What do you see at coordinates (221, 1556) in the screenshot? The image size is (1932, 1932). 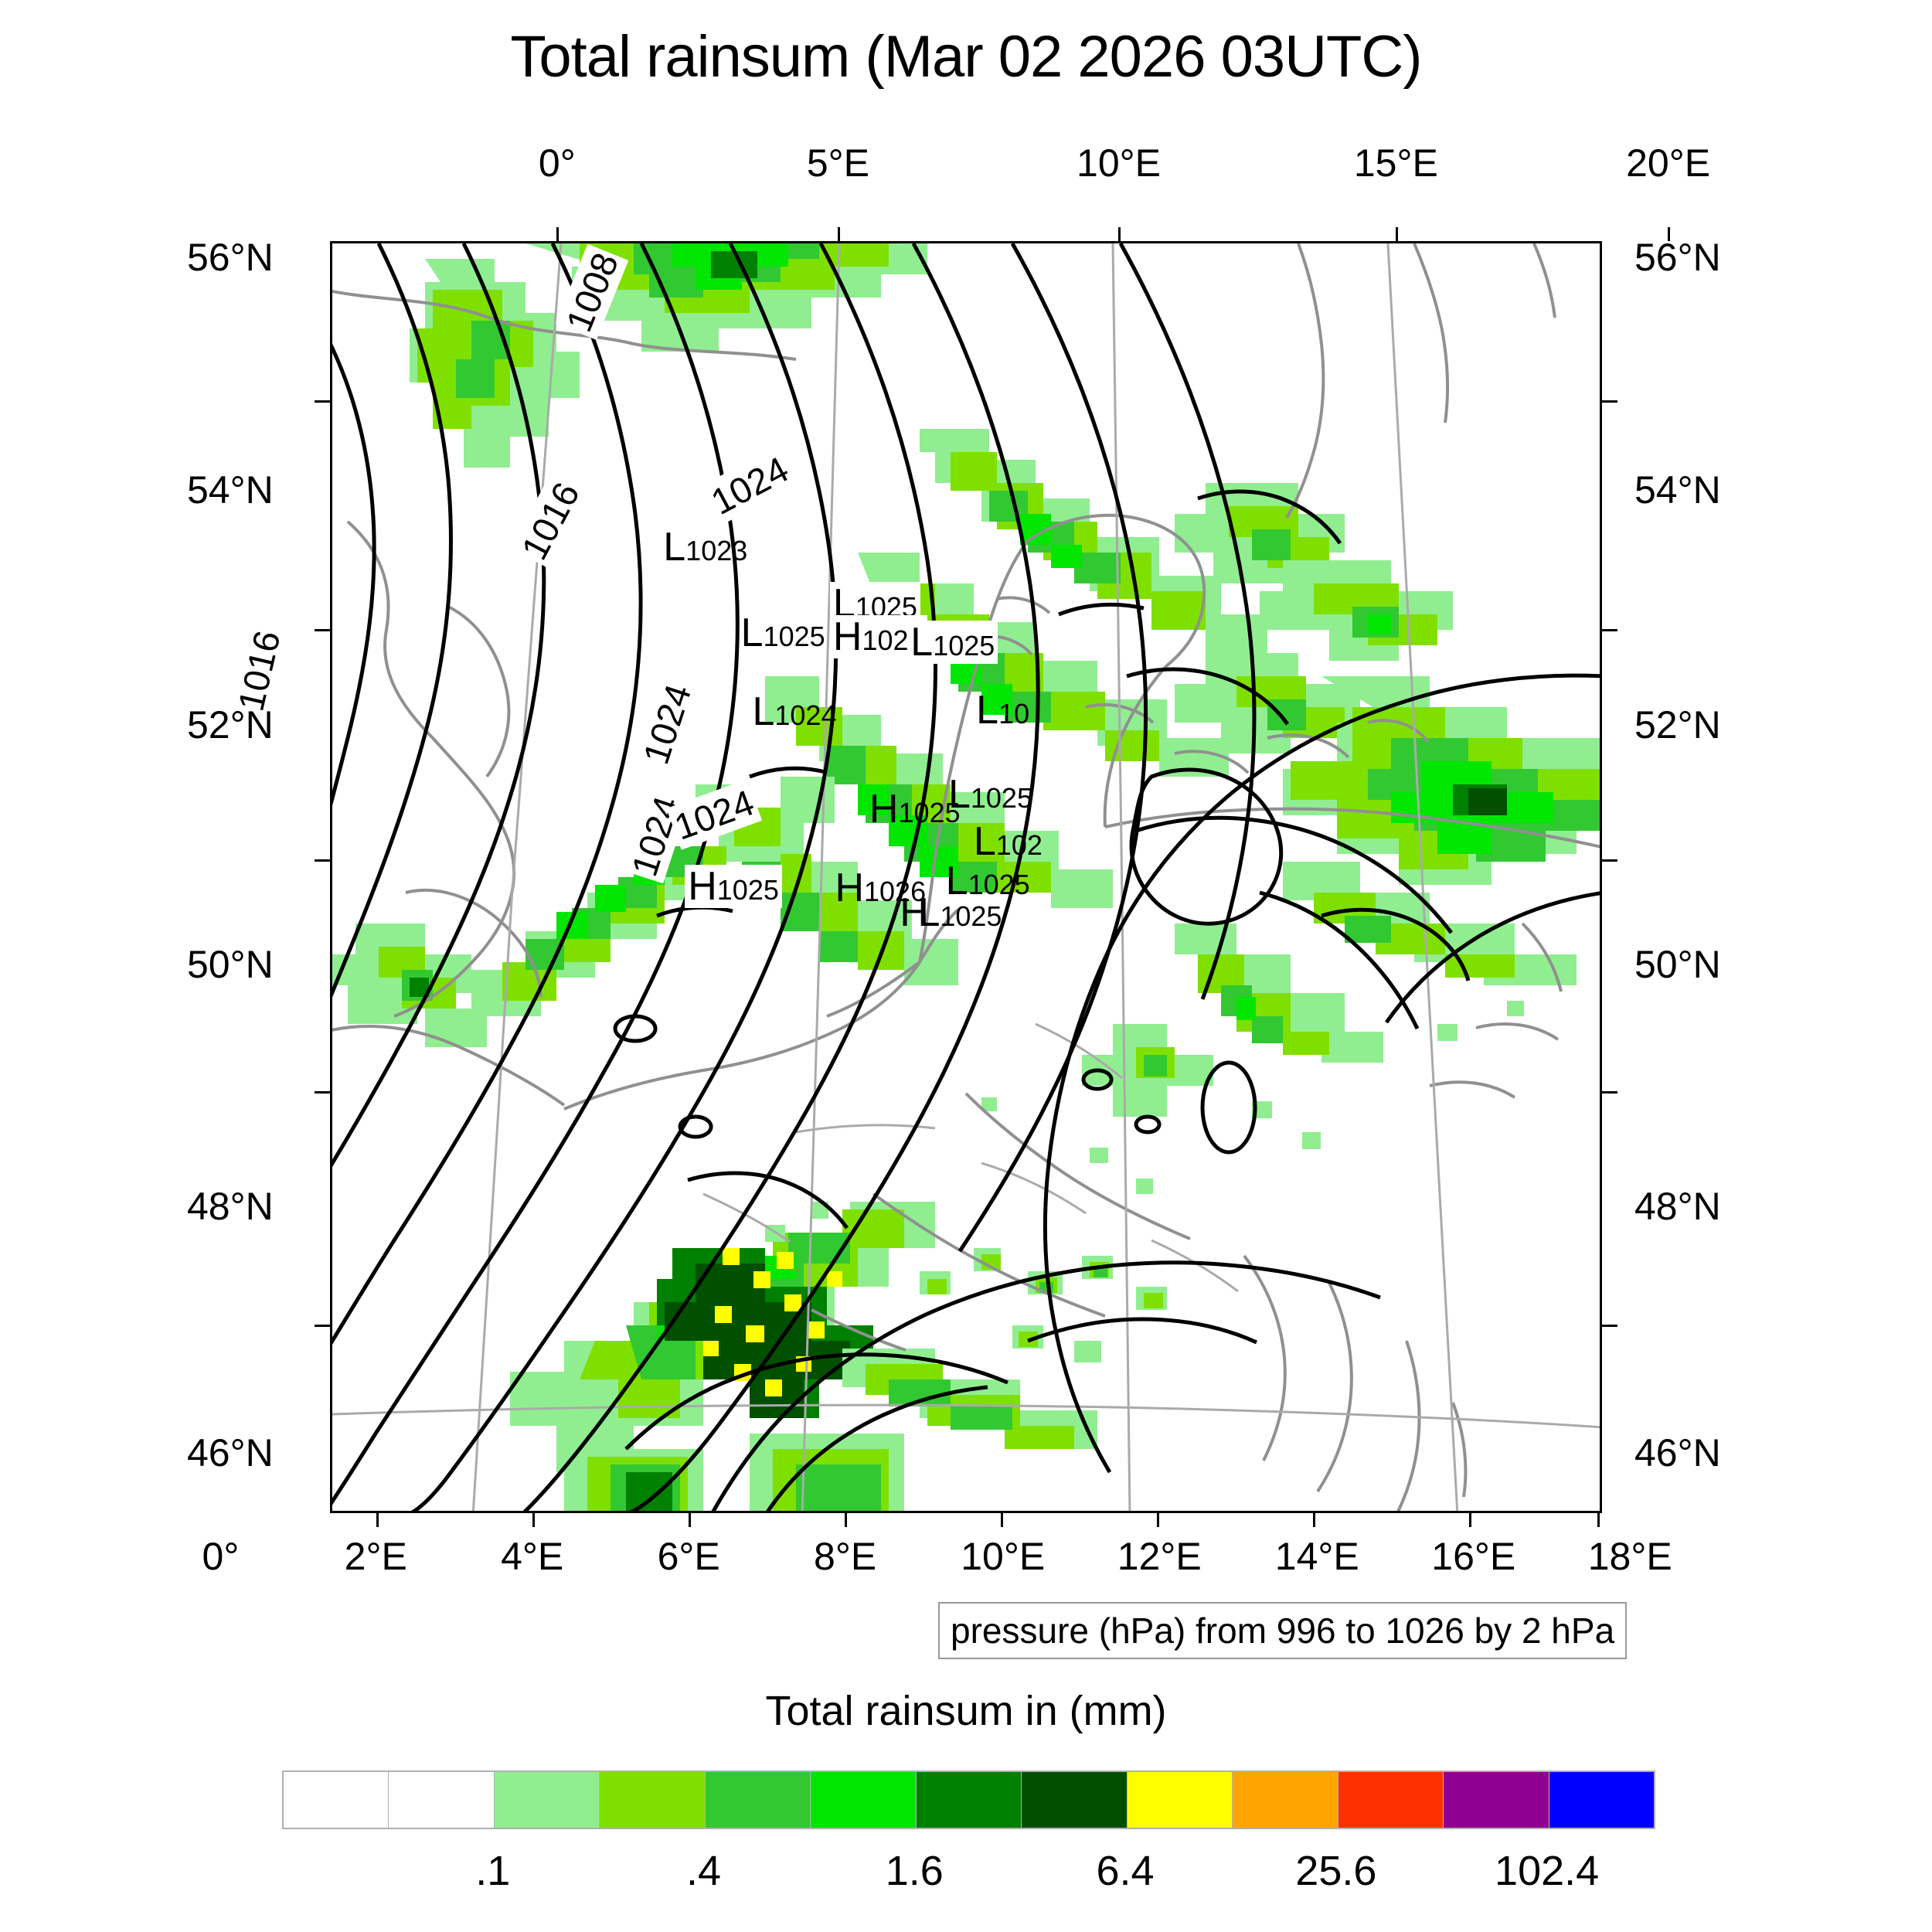 I see `bottom-tick-label: 0°` at bounding box center [221, 1556].